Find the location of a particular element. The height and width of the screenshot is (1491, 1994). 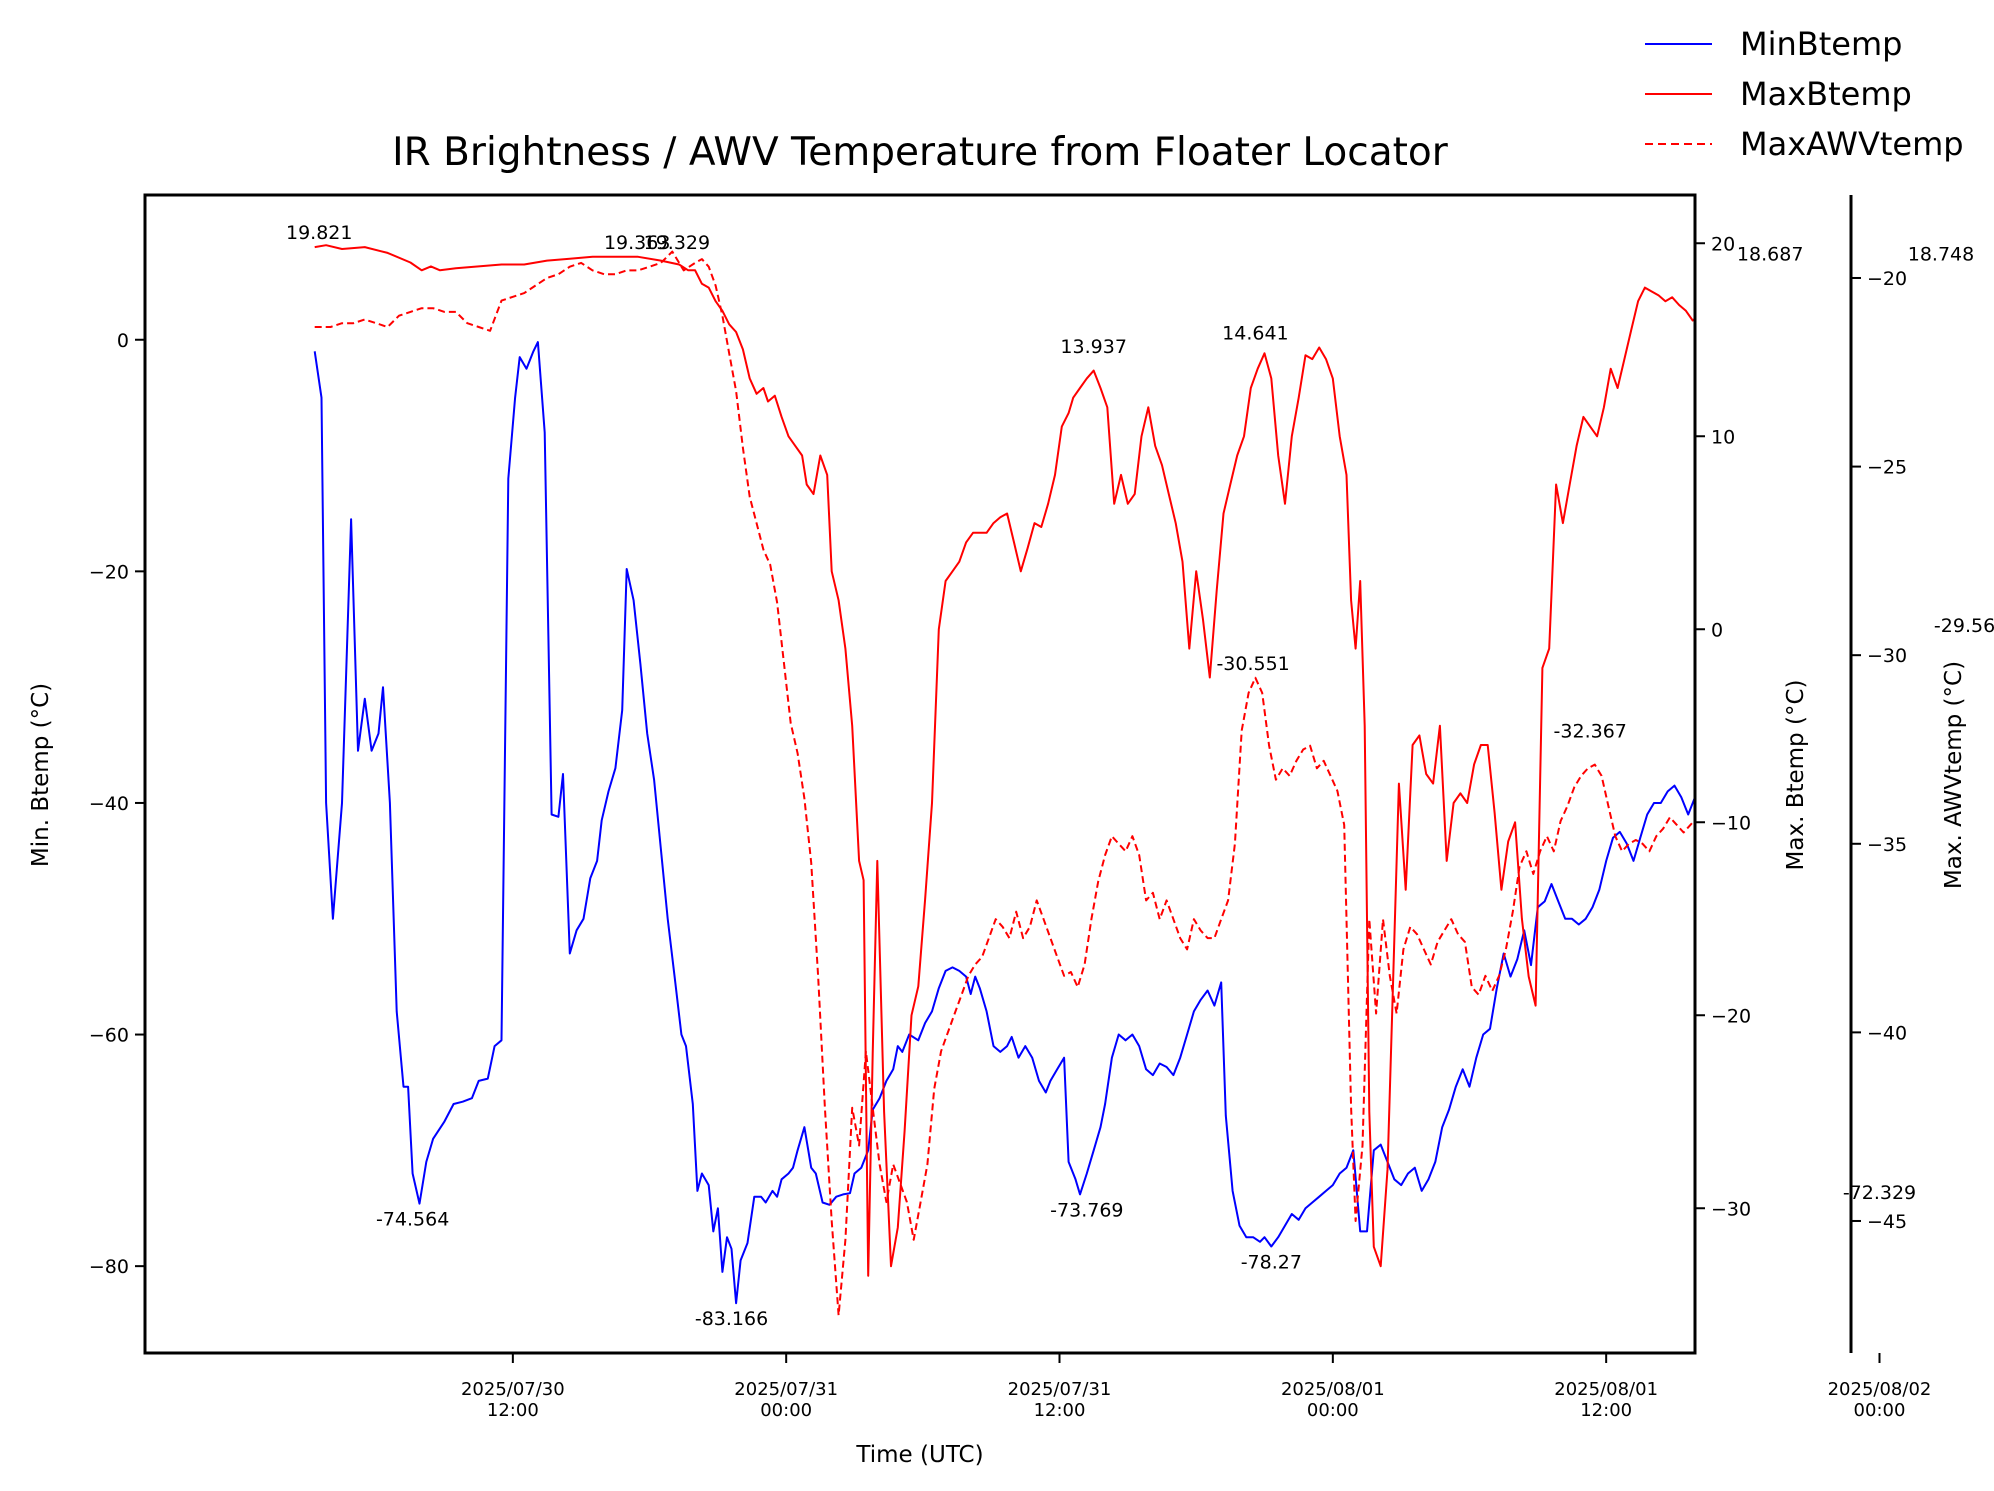

data-label: 18.687 is located at coordinates (1770, 254).